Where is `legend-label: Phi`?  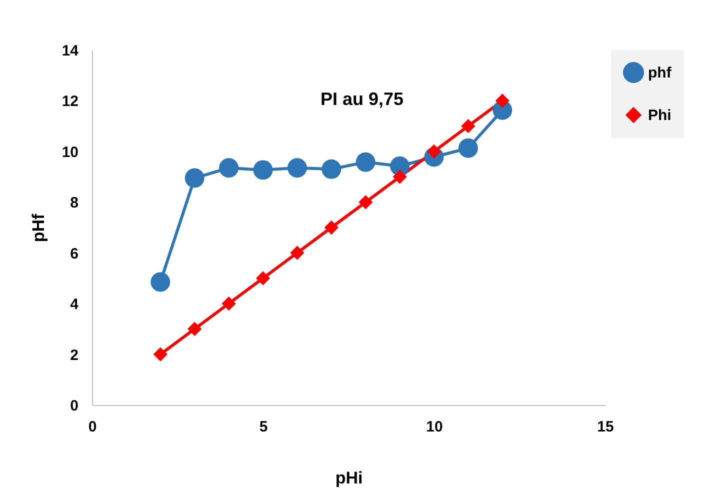 legend-label: Phi is located at coordinates (660, 115).